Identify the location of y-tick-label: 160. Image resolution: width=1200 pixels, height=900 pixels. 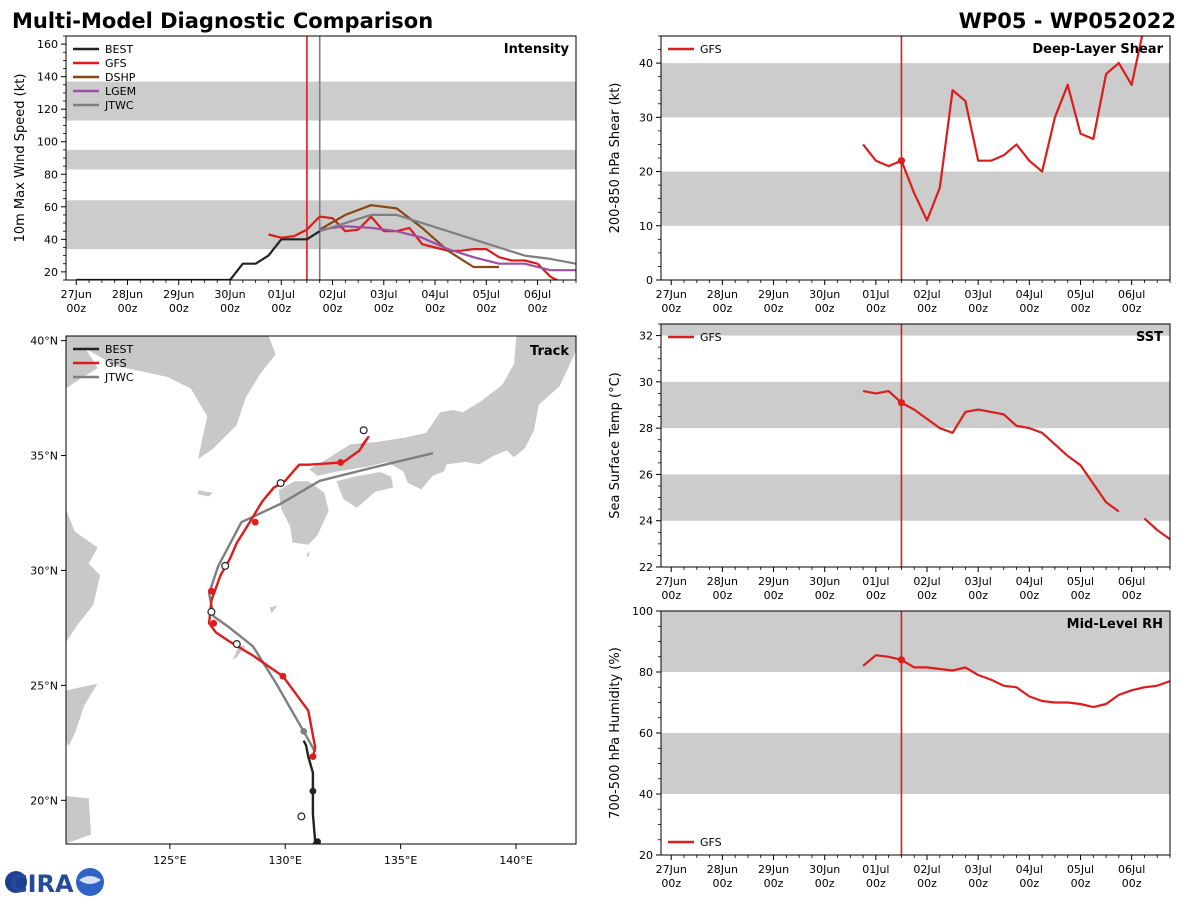
(47, 44).